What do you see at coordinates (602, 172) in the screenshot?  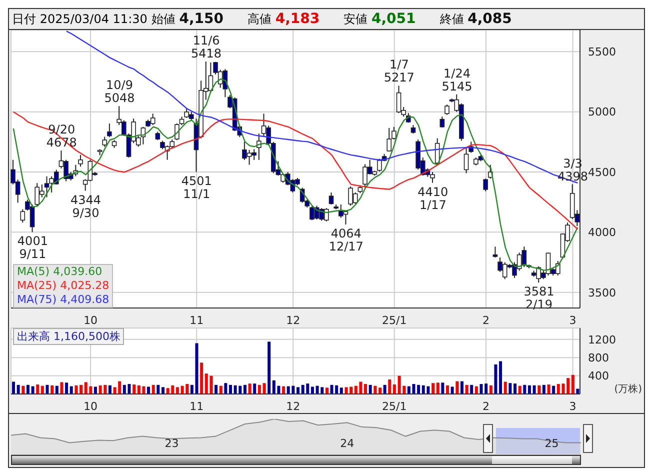 I see `y-tick-label: 4500` at bounding box center [602, 172].